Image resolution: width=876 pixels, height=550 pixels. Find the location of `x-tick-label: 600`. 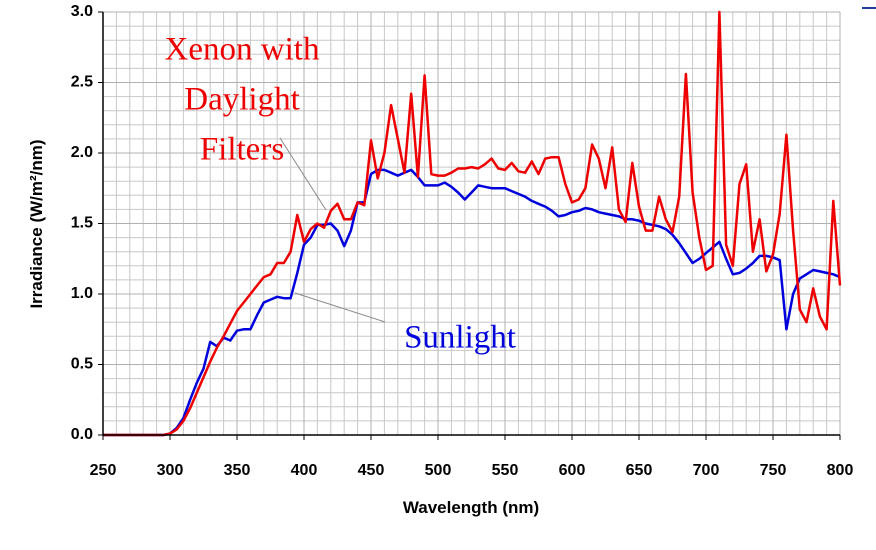

x-tick-label: 600 is located at coordinates (572, 470).